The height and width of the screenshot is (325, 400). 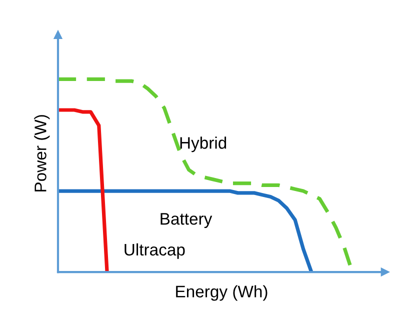 What do you see at coordinates (186, 220) in the screenshot?
I see `series-label: Battery` at bounding box center [186, 220].